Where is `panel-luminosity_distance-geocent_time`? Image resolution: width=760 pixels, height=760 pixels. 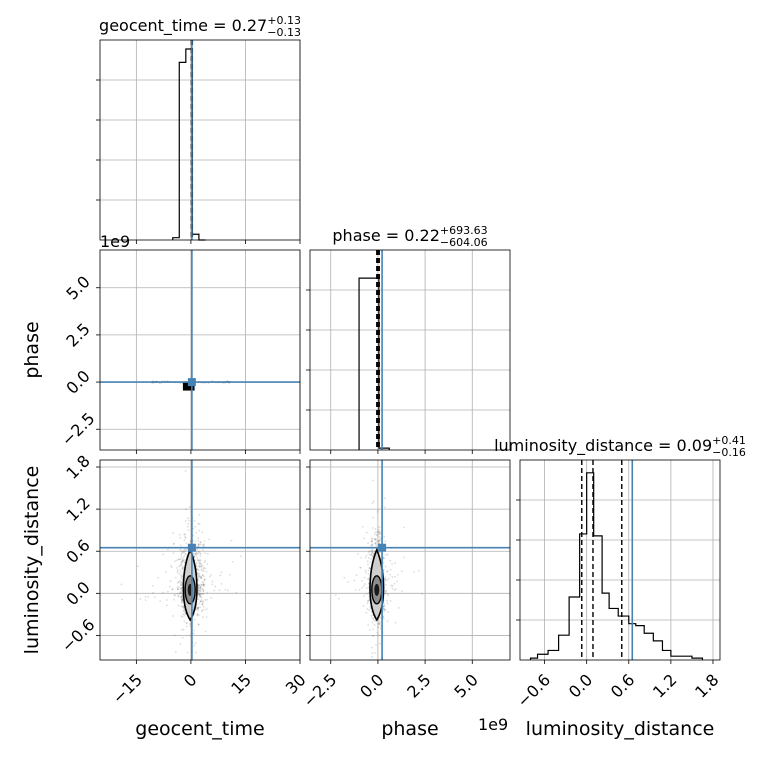
panel-luminosity_distance-geocent_time is located at coordinates (198, 561).